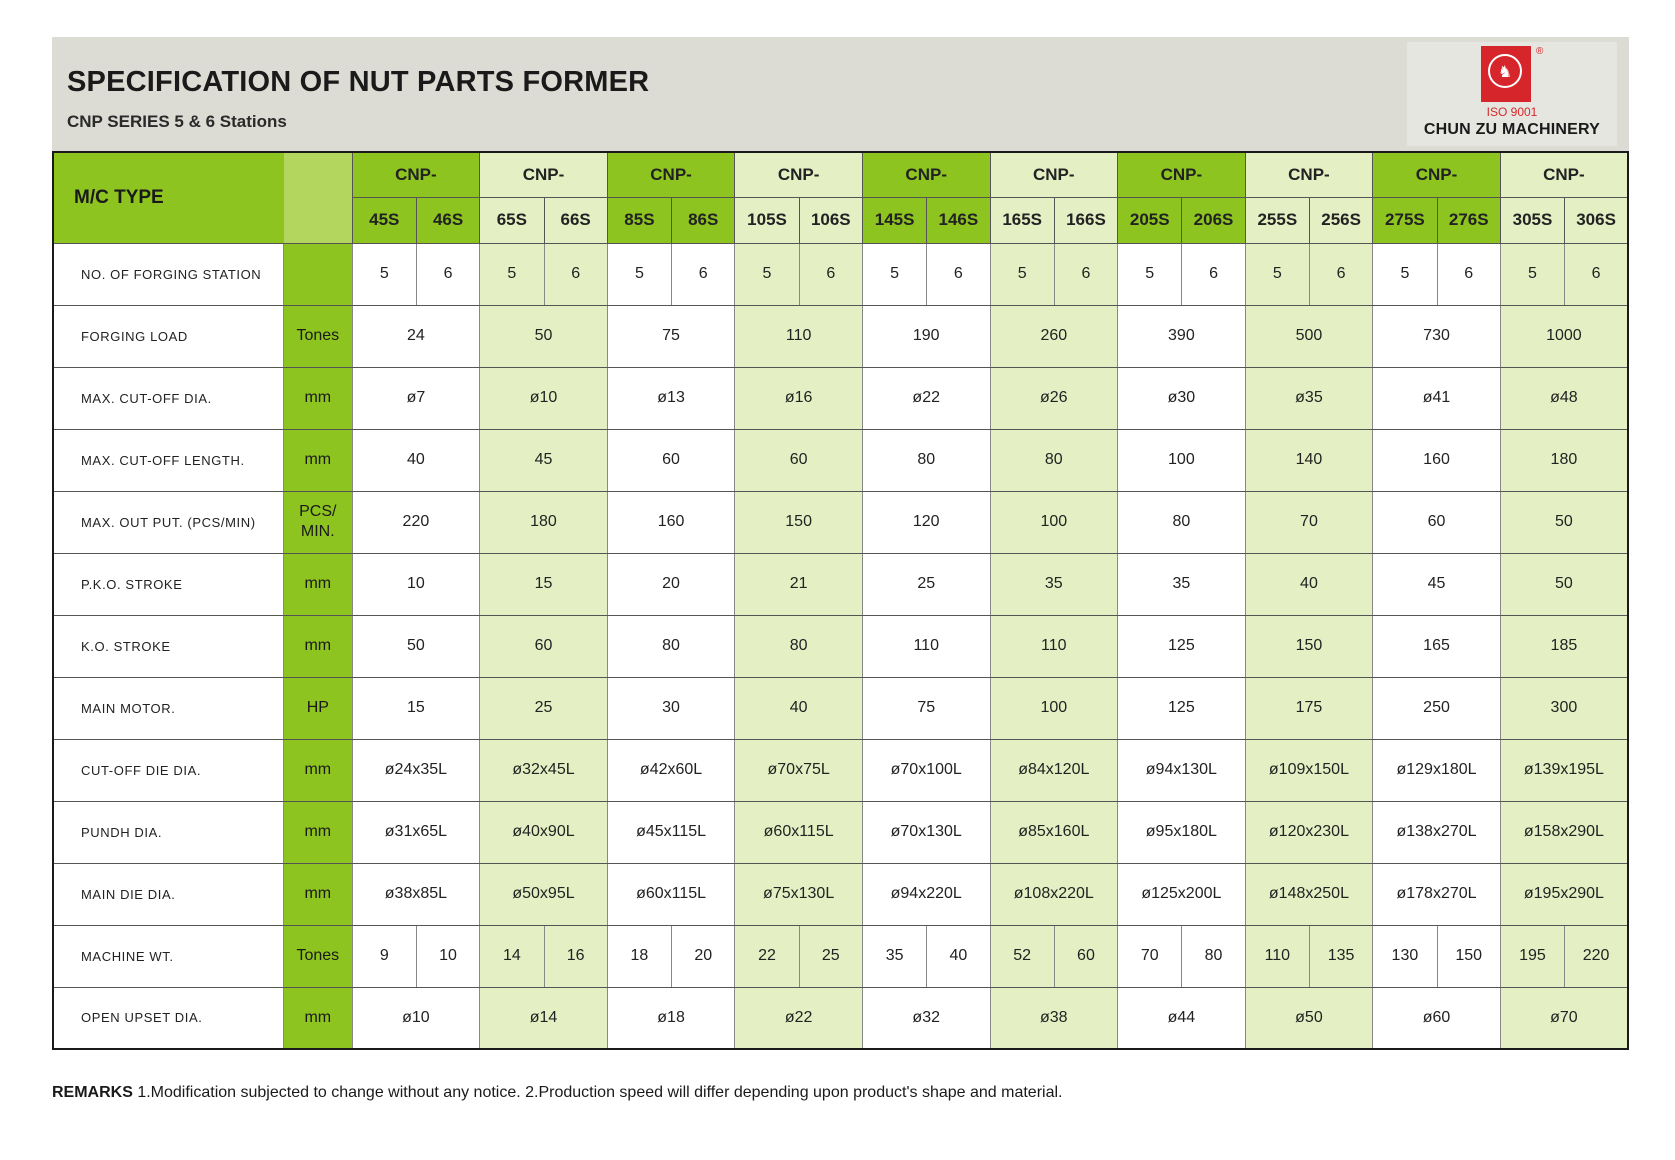  I want to click on table-cell: ø94x220L, so click(926, 894).